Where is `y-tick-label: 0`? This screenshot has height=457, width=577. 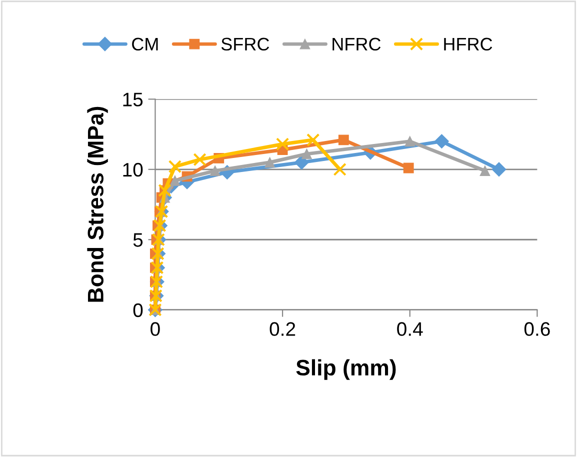
y-tick-label: 0 is located at coordinates (138, 310).